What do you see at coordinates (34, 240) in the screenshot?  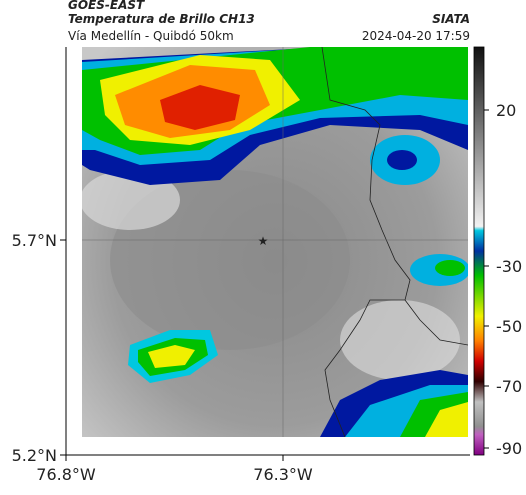 I see `lat-label: 5.7°N` at bounding box center [34, 240].